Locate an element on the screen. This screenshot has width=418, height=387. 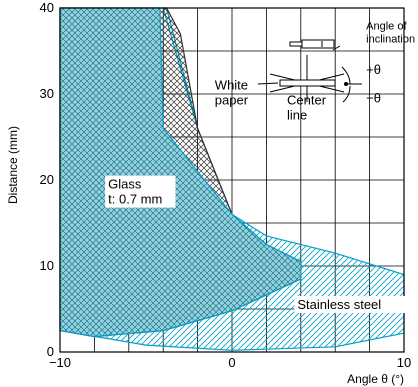
annotation-text: −θ is located at coordinates (373, 98).